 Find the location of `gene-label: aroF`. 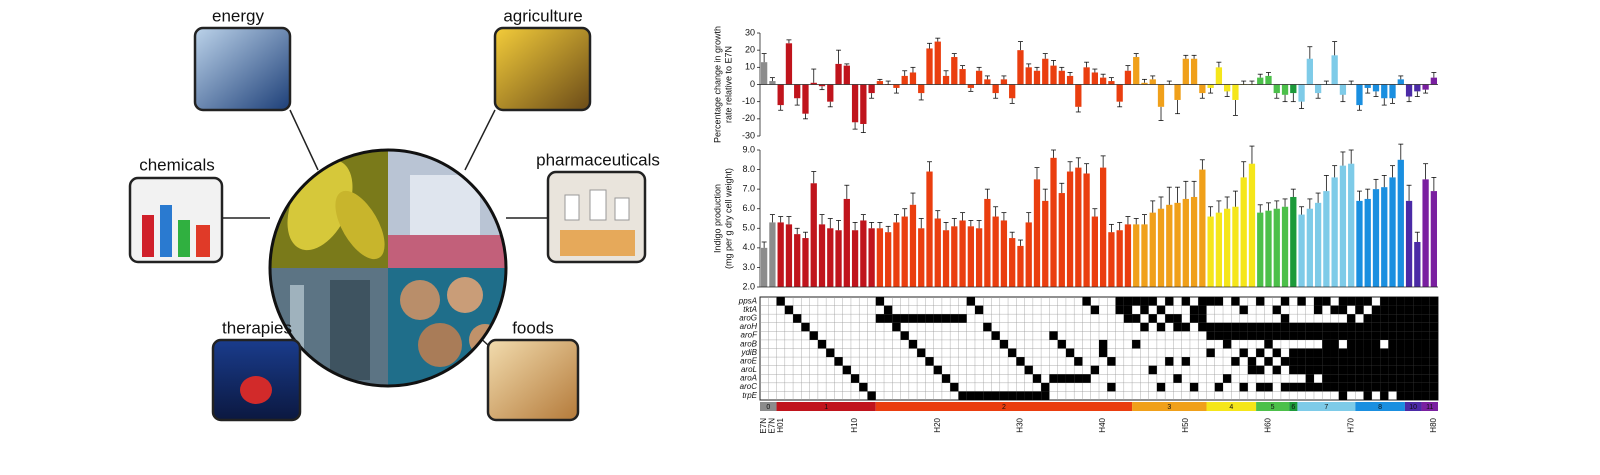

gene-label: aroF is located at coordinates (750, 335).